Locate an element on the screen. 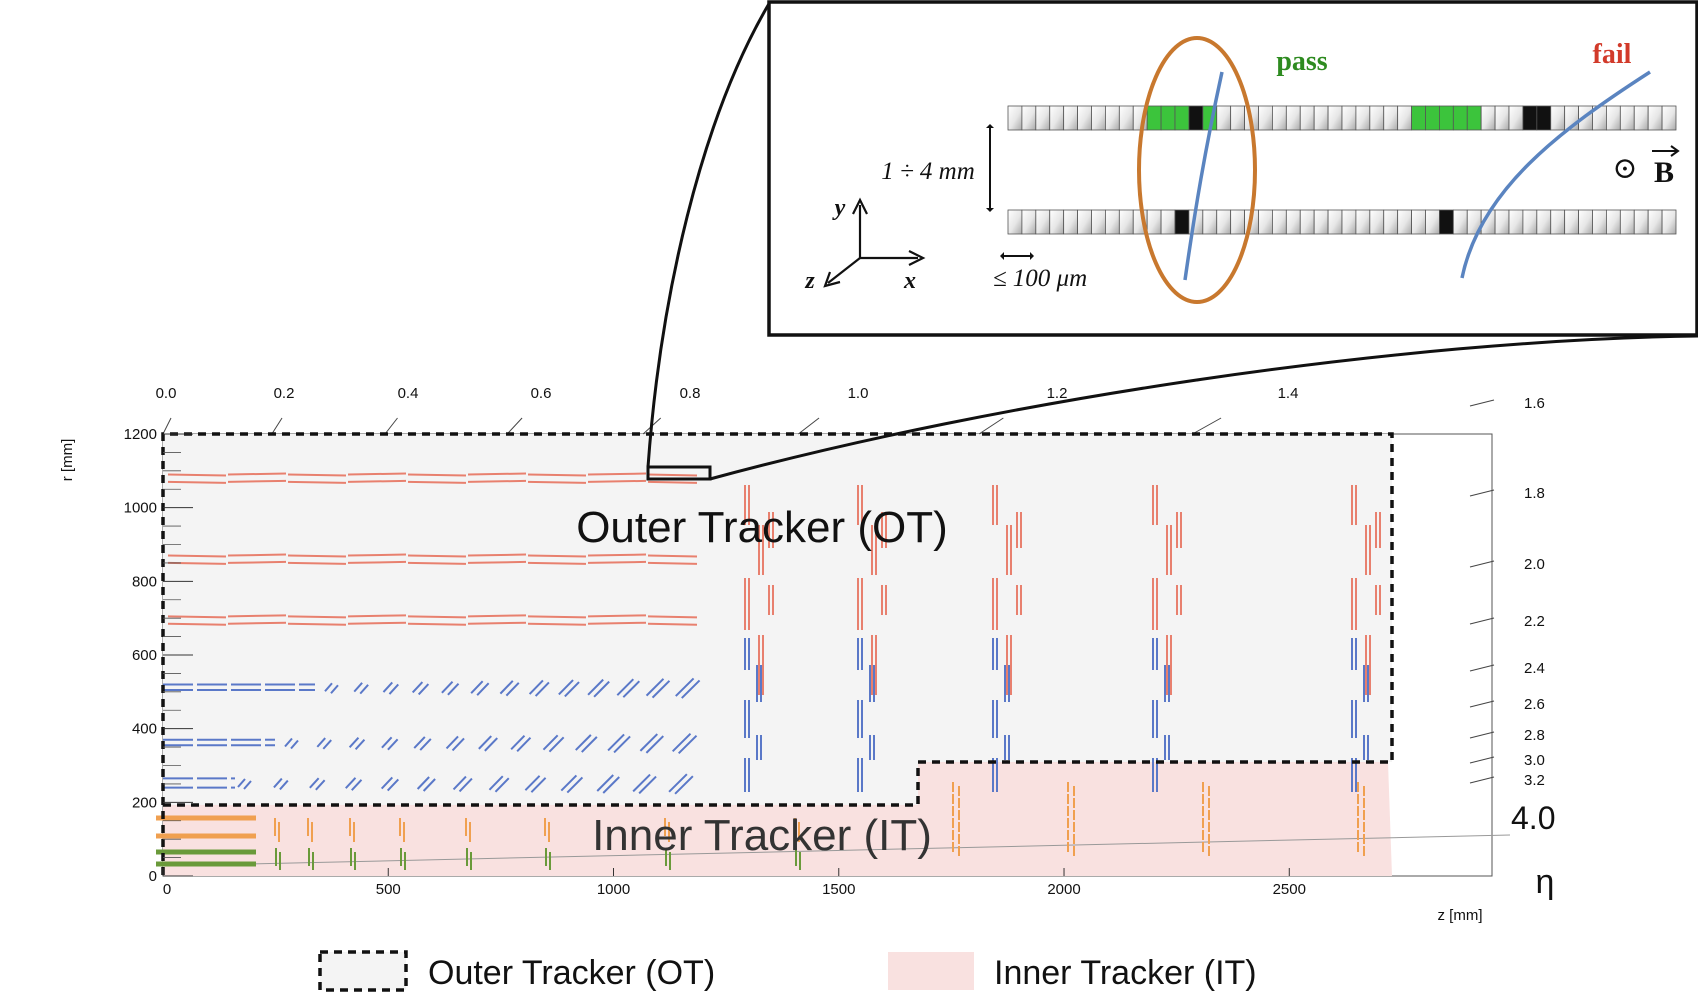 The image size is (1698, 1007). x-tick-label: 0 is located at coordinates (167, 889).